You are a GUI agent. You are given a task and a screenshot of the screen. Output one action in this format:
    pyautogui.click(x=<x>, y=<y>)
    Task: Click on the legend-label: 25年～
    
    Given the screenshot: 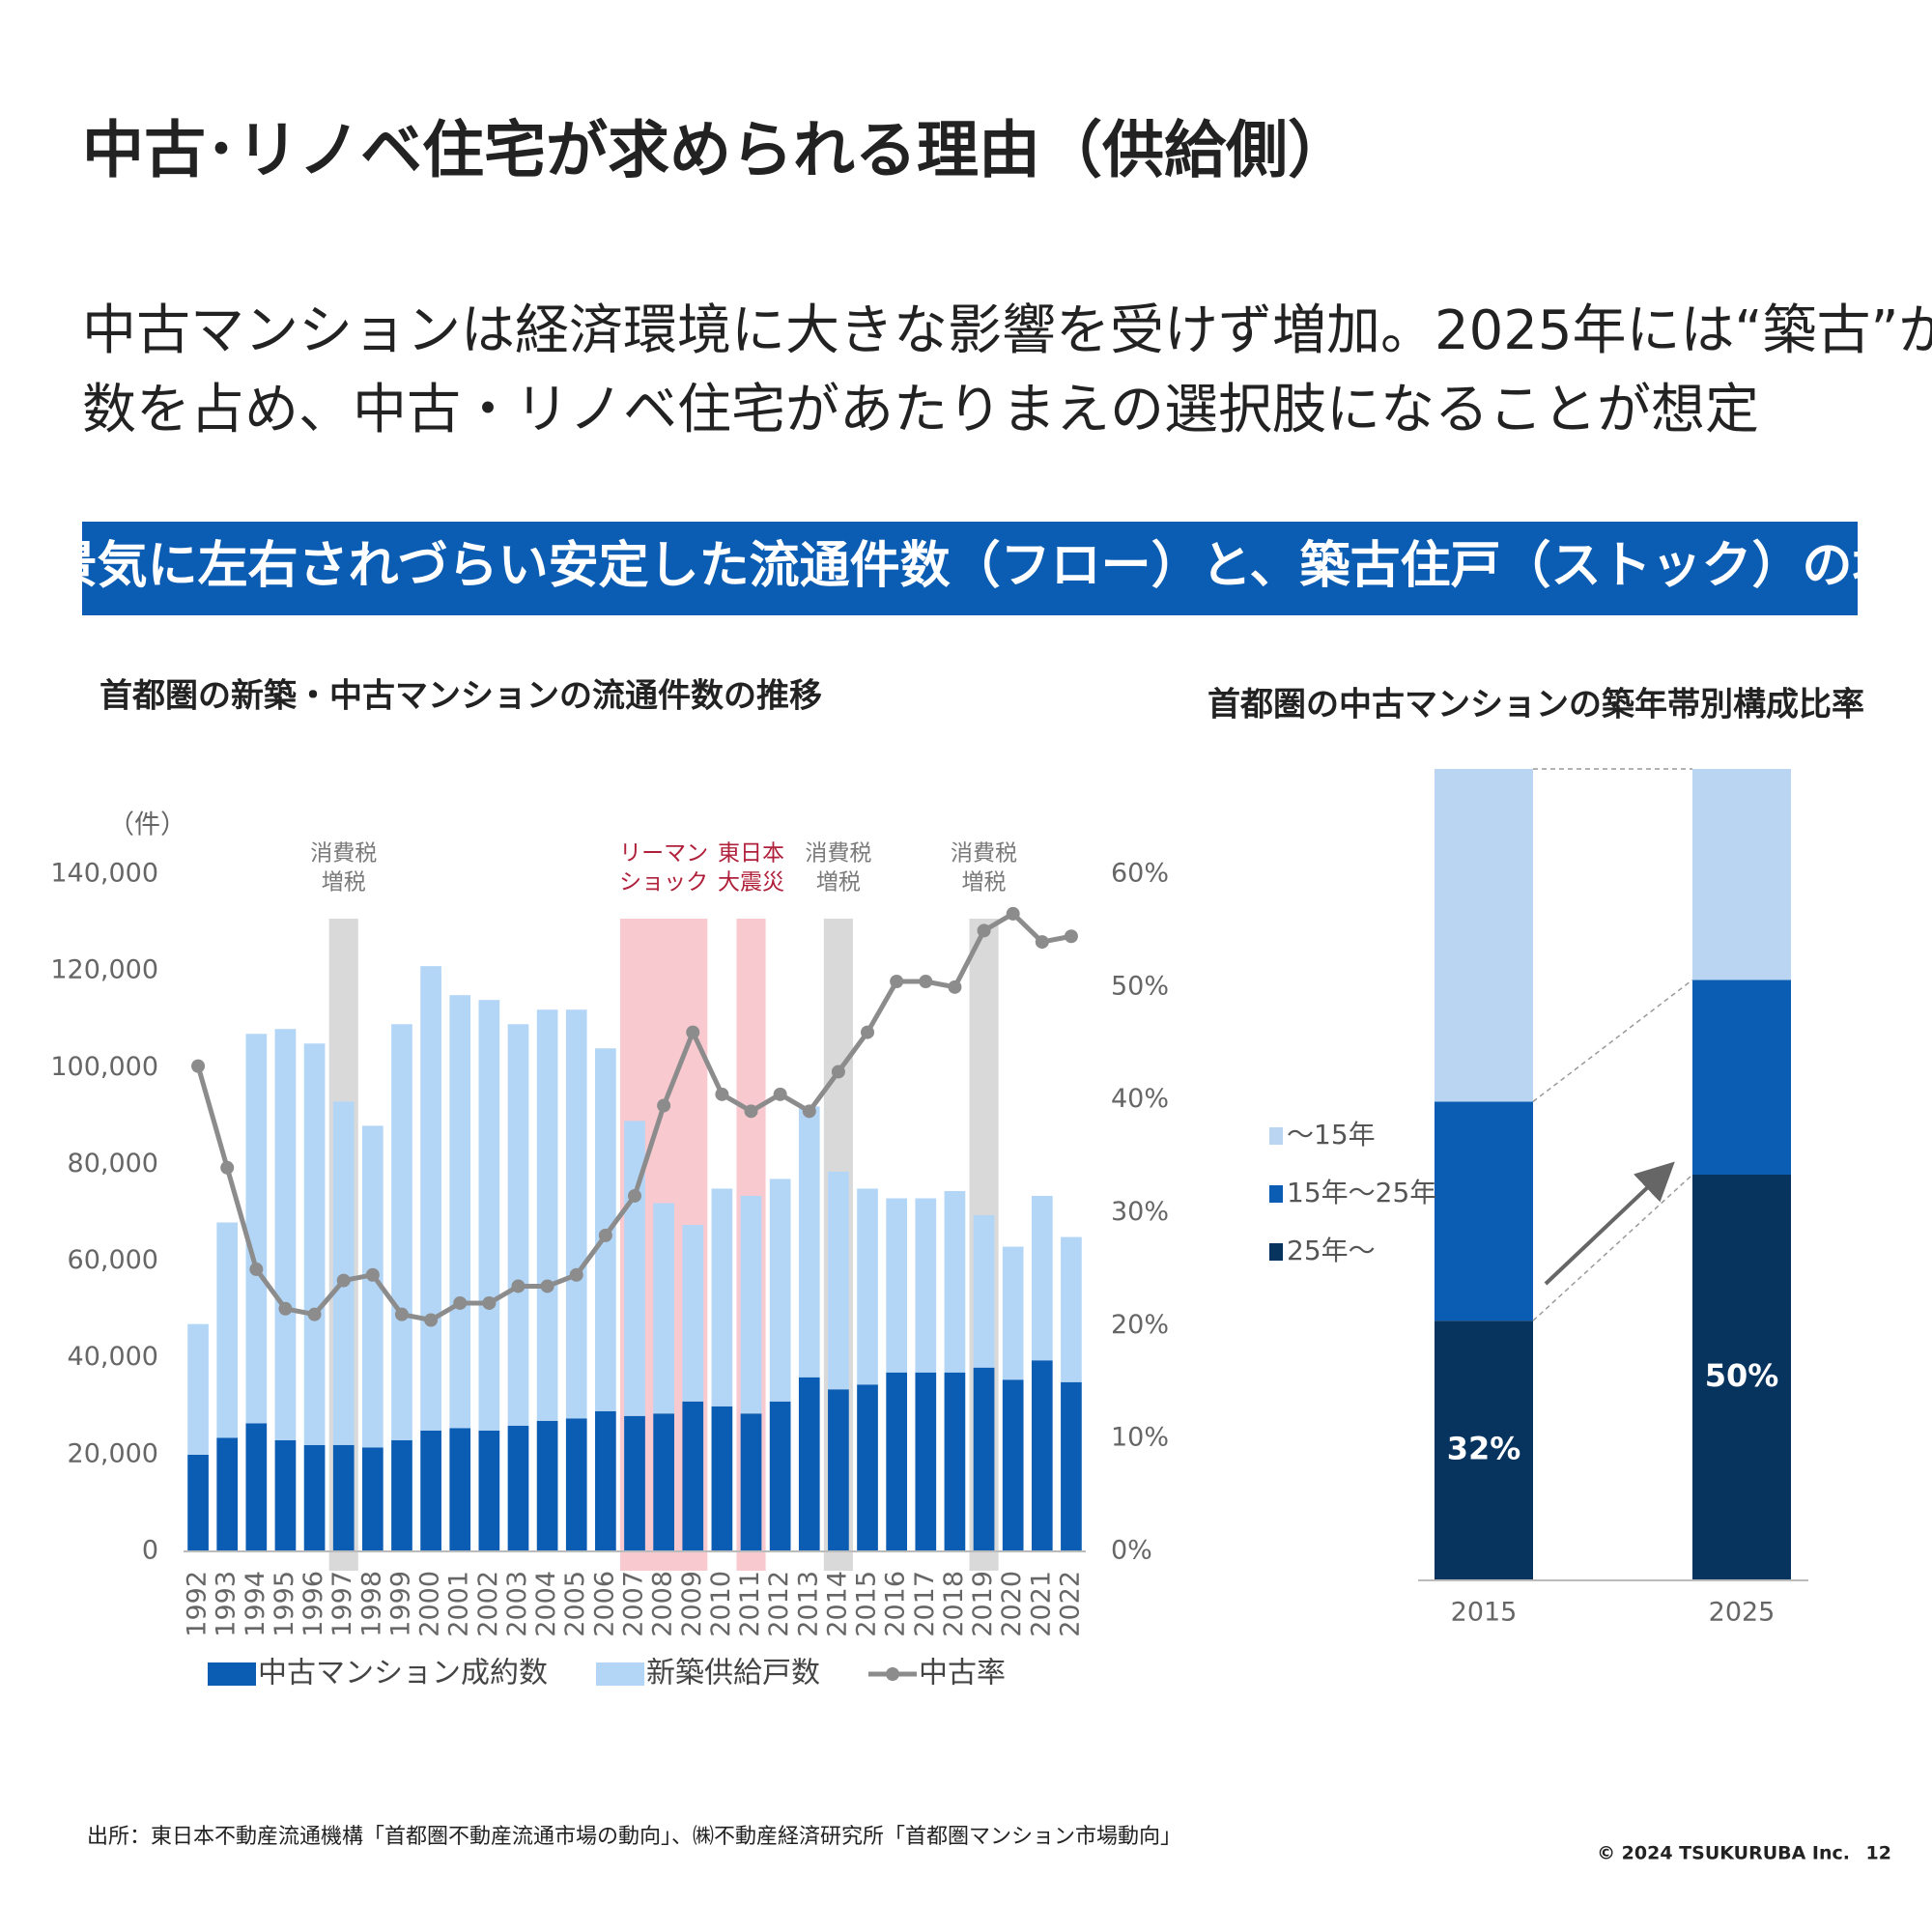 What is the action you would take?
    pyautogui.click(x=1331, y=1250)
    